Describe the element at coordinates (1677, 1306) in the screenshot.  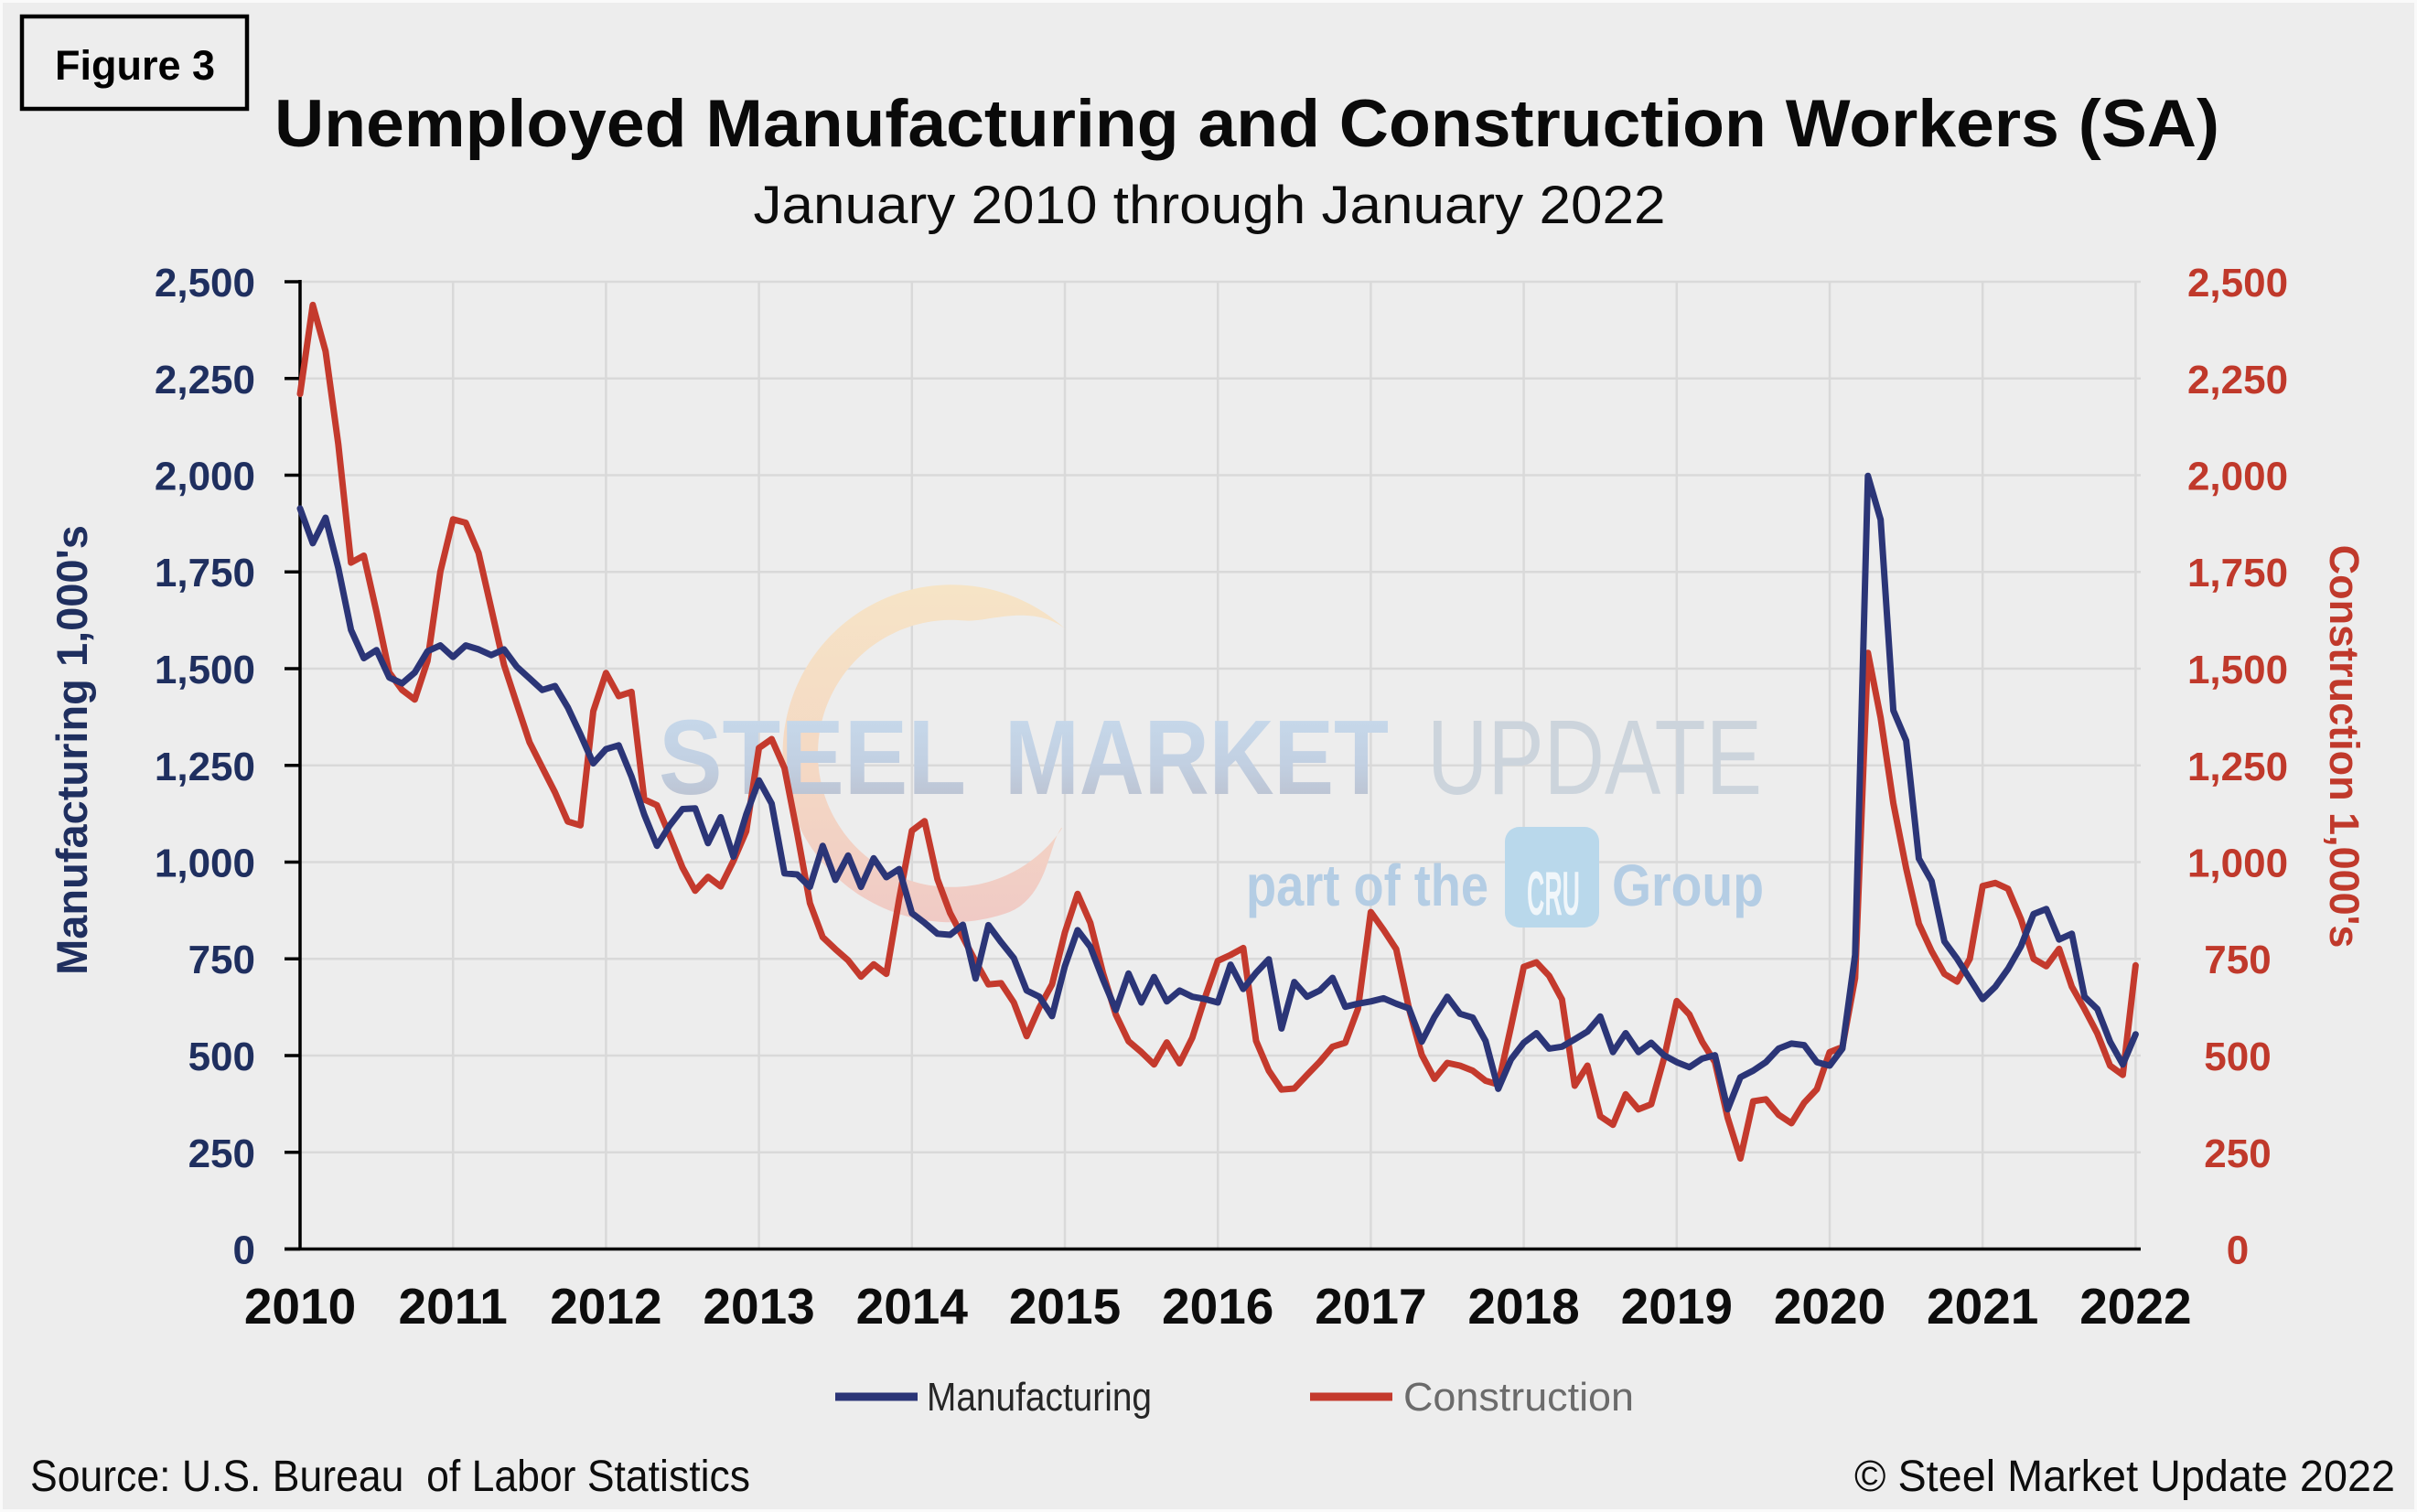
I see `svg-text: 2019` at that location.